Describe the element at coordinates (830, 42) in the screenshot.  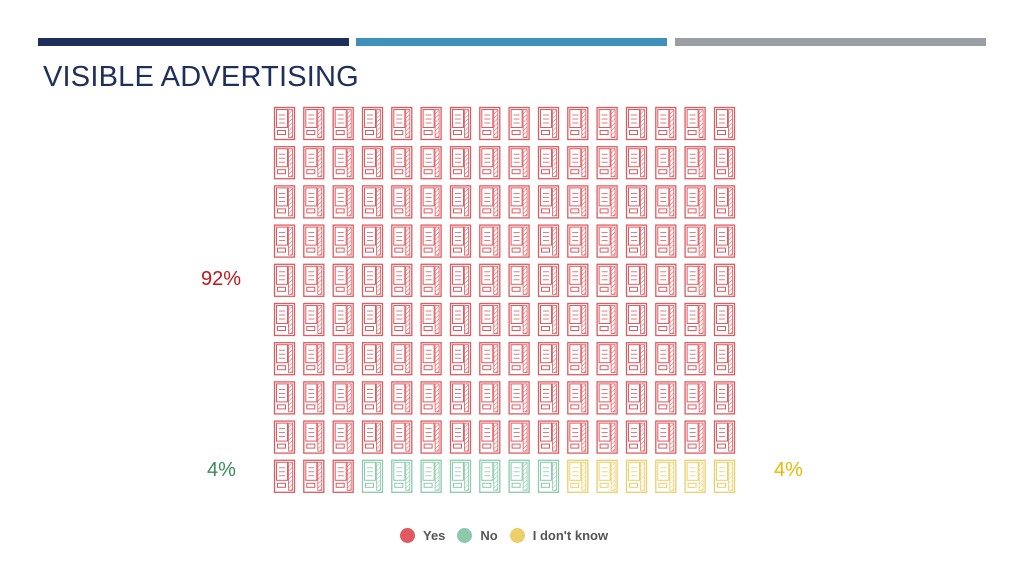
I see `header-bar-gray` at that location.